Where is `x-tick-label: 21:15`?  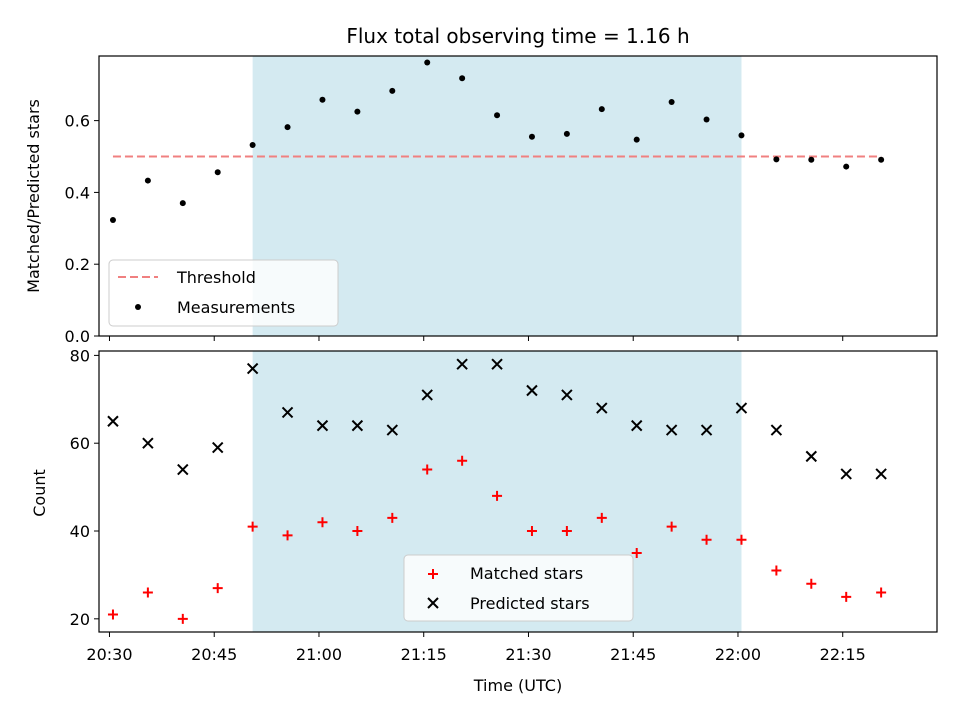
x-tick-label: 21:15 is located at coordinates (424, 654).